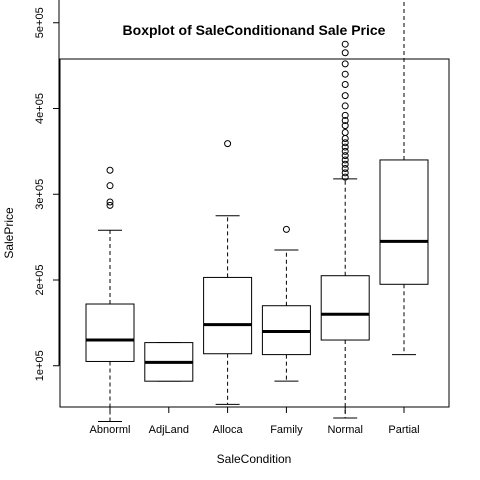  Describe the element at coordinates (228, 430) in the screenshot. I see `x-tick-label: Alloca` at that location.